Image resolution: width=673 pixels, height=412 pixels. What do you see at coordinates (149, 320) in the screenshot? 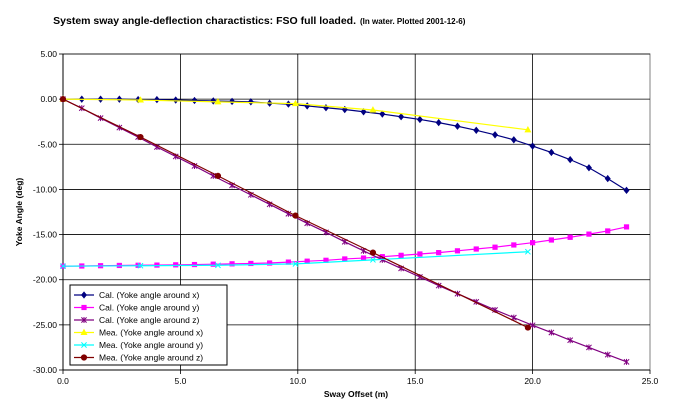
I see `legend-label: Cal. (Yoke angle around z)` at bounding box center [149, 320].